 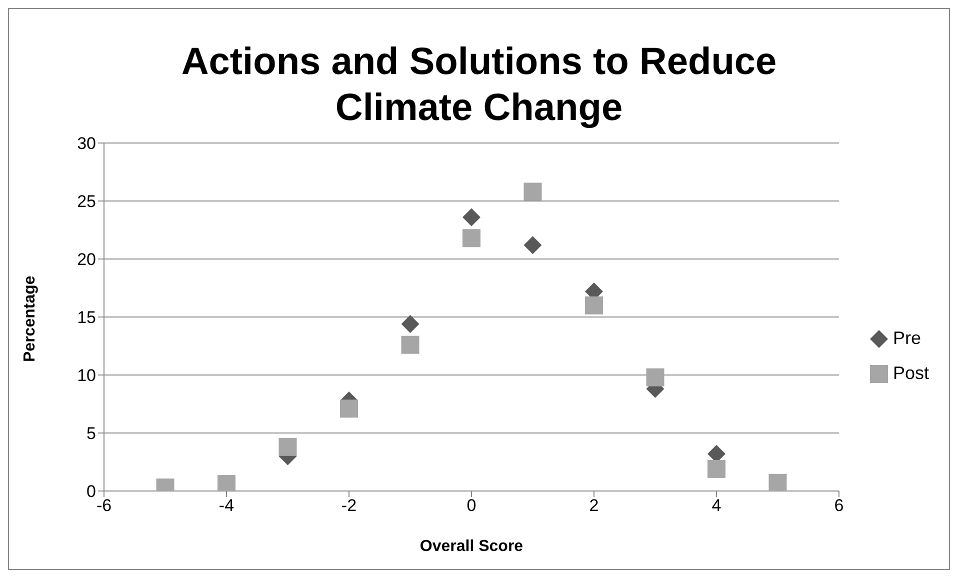 I want to click on y-axis-title: Percentage, so click(x=30, y=319).